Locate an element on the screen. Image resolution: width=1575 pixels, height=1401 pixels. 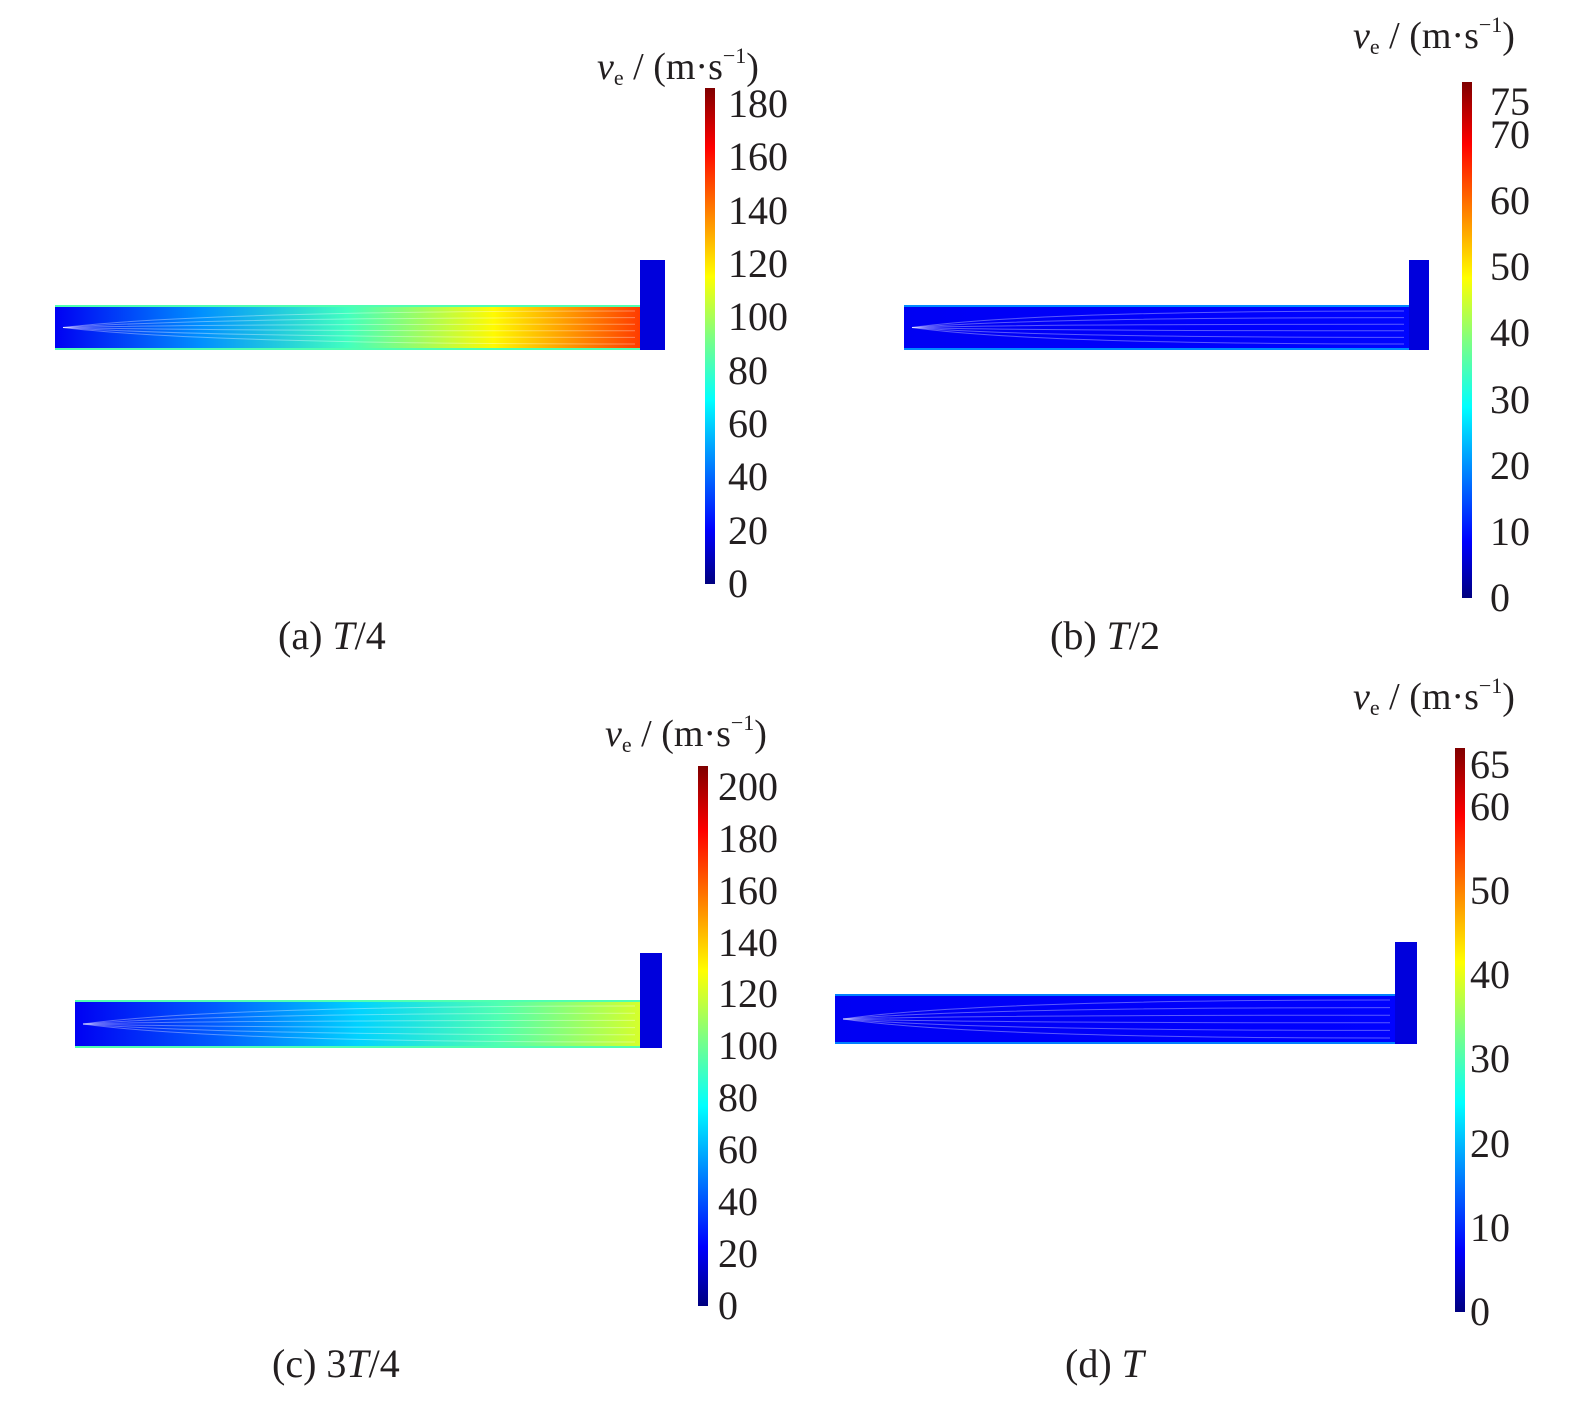
velocity-field-c is located at coordinates (368, 1000).